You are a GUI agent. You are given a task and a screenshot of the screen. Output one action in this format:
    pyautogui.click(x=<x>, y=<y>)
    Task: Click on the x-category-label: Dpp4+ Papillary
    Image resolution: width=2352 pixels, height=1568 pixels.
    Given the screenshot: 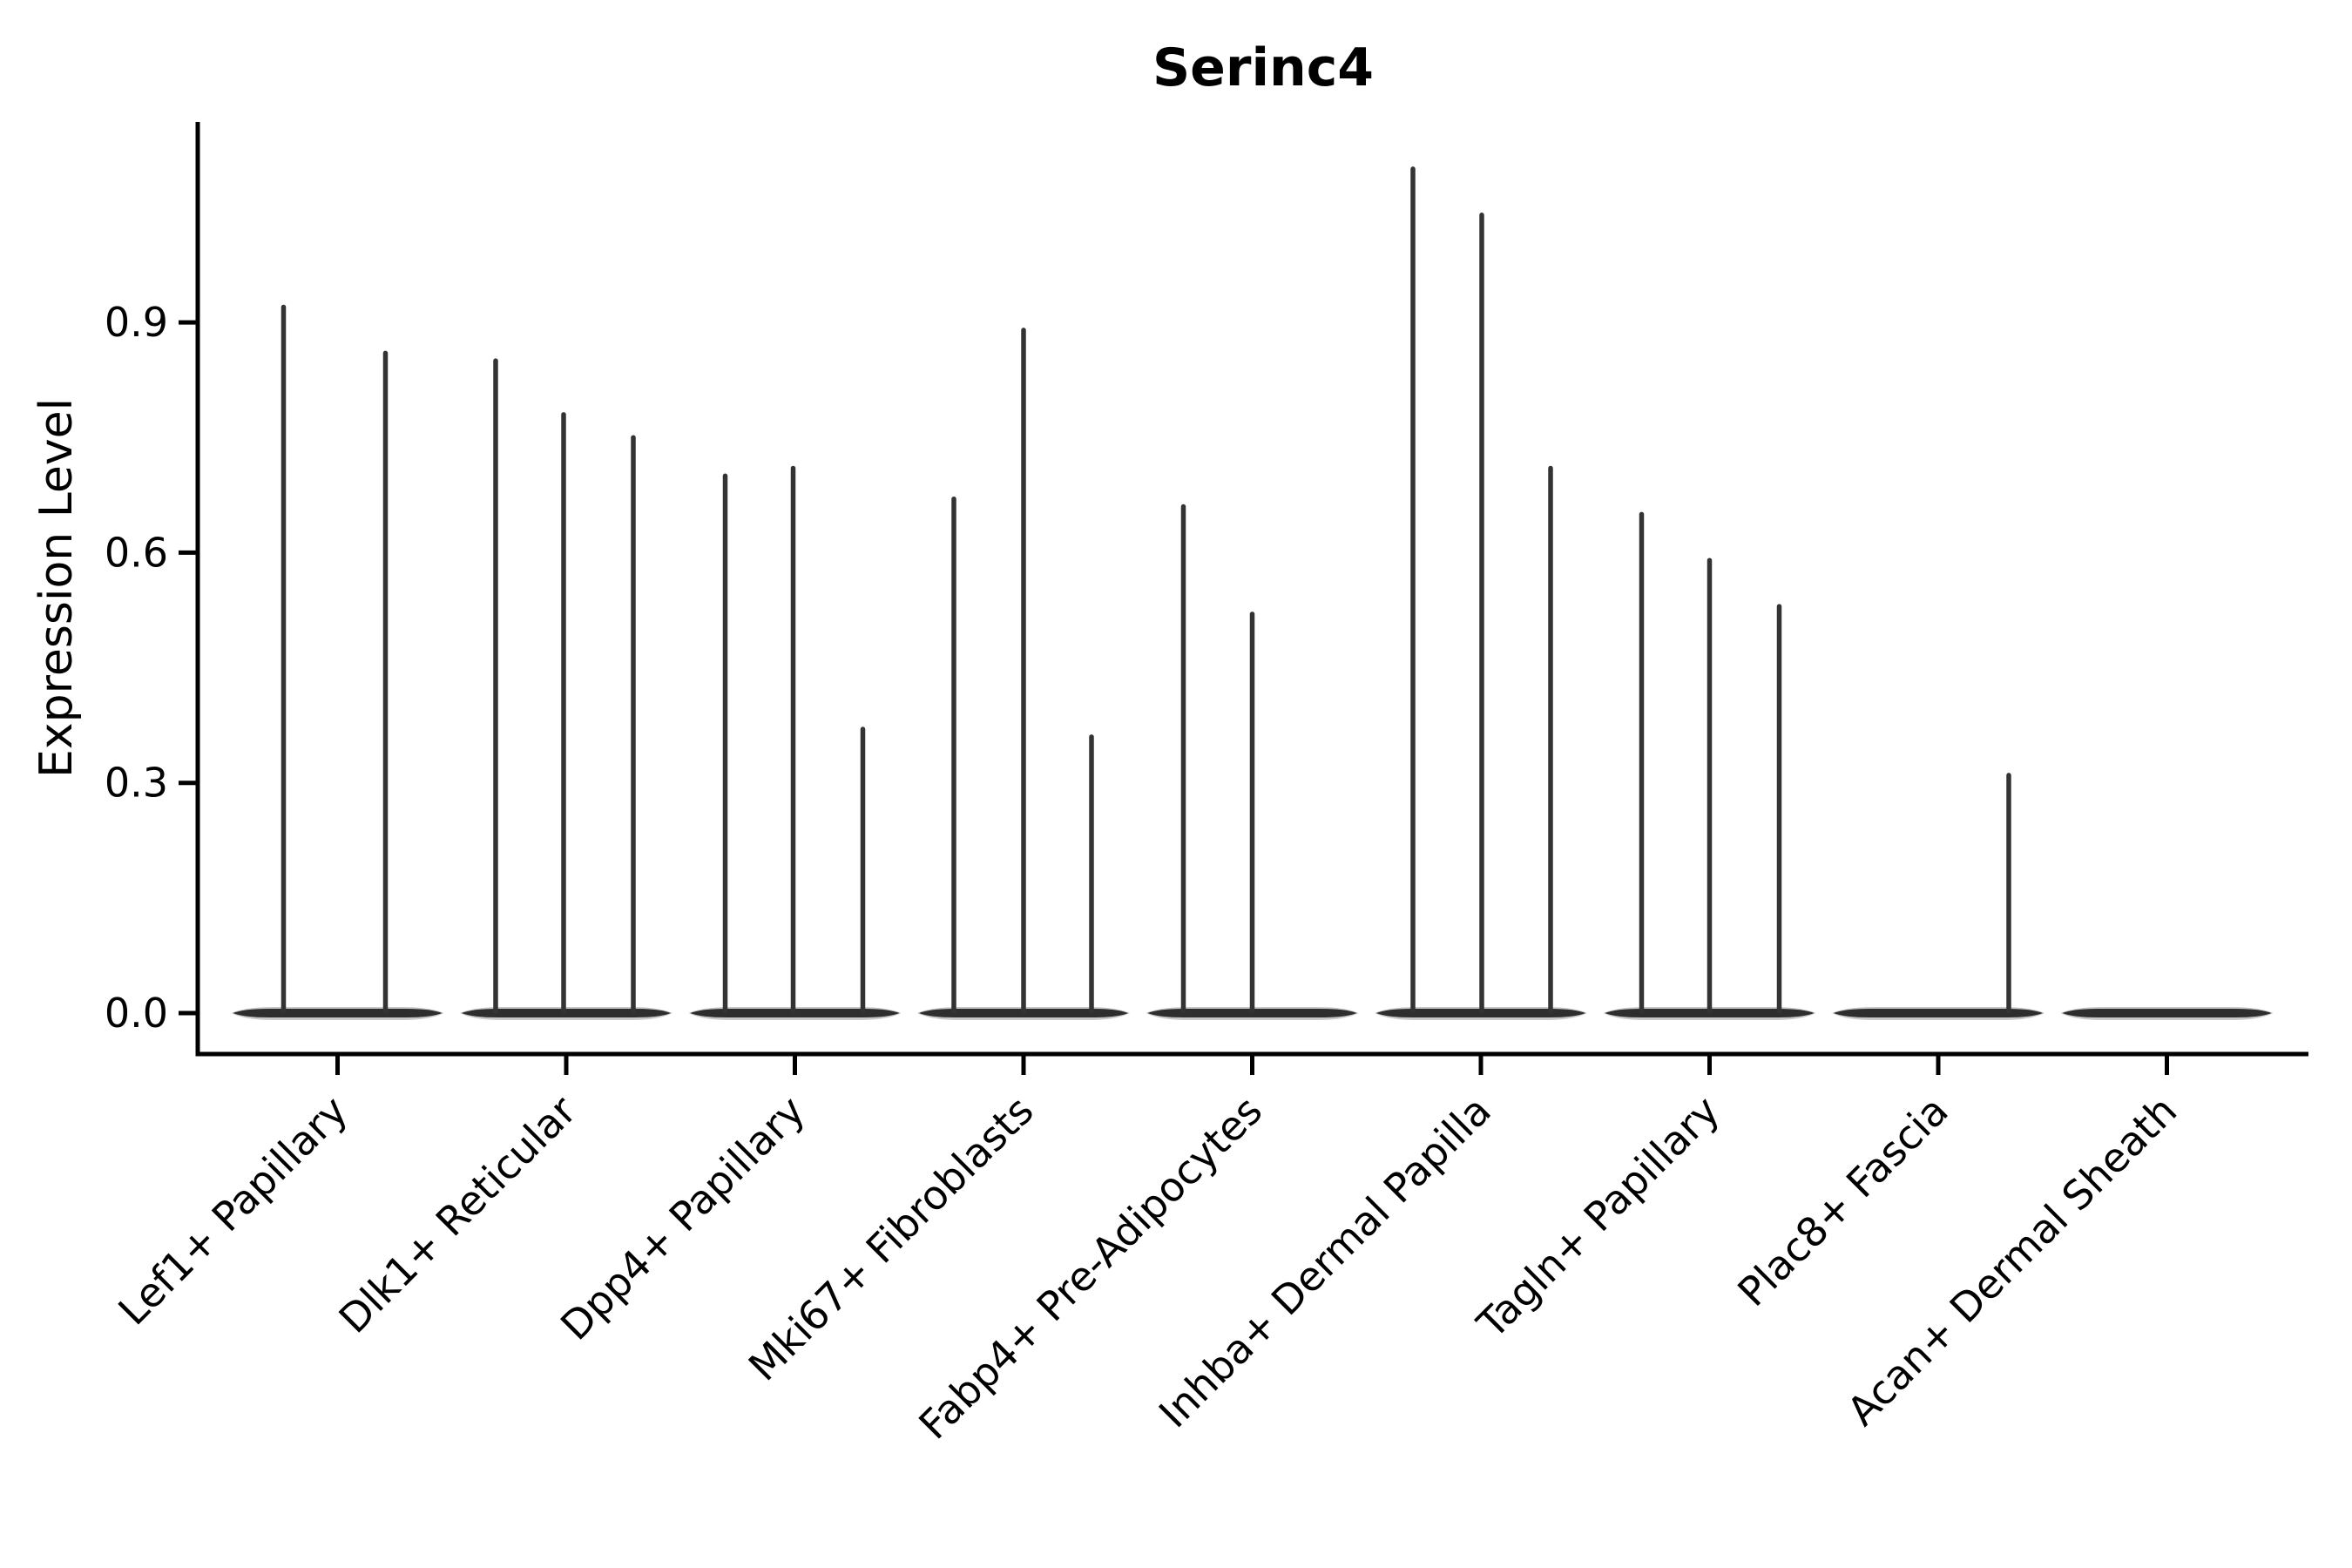 What is the action you would take?
    pyautogui.click(x=682, y=1218)
    